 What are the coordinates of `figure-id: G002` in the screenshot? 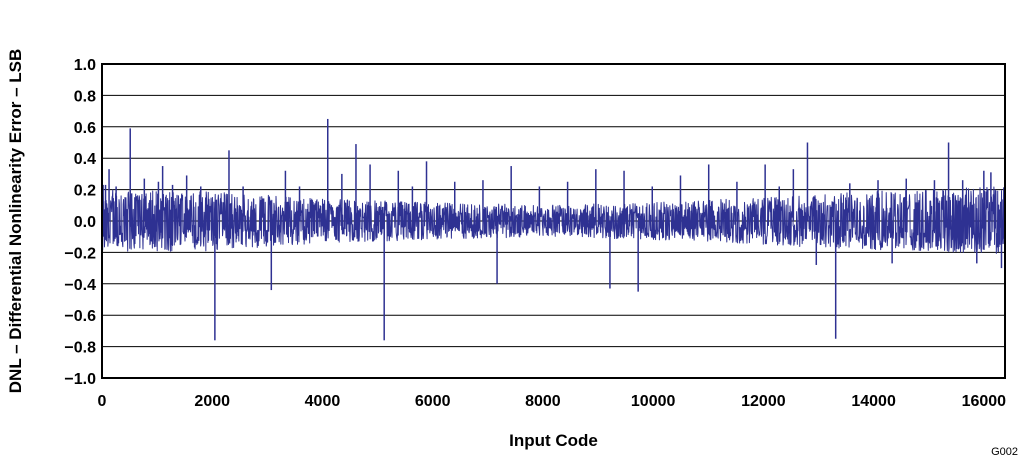 It's located at (1004, 452).